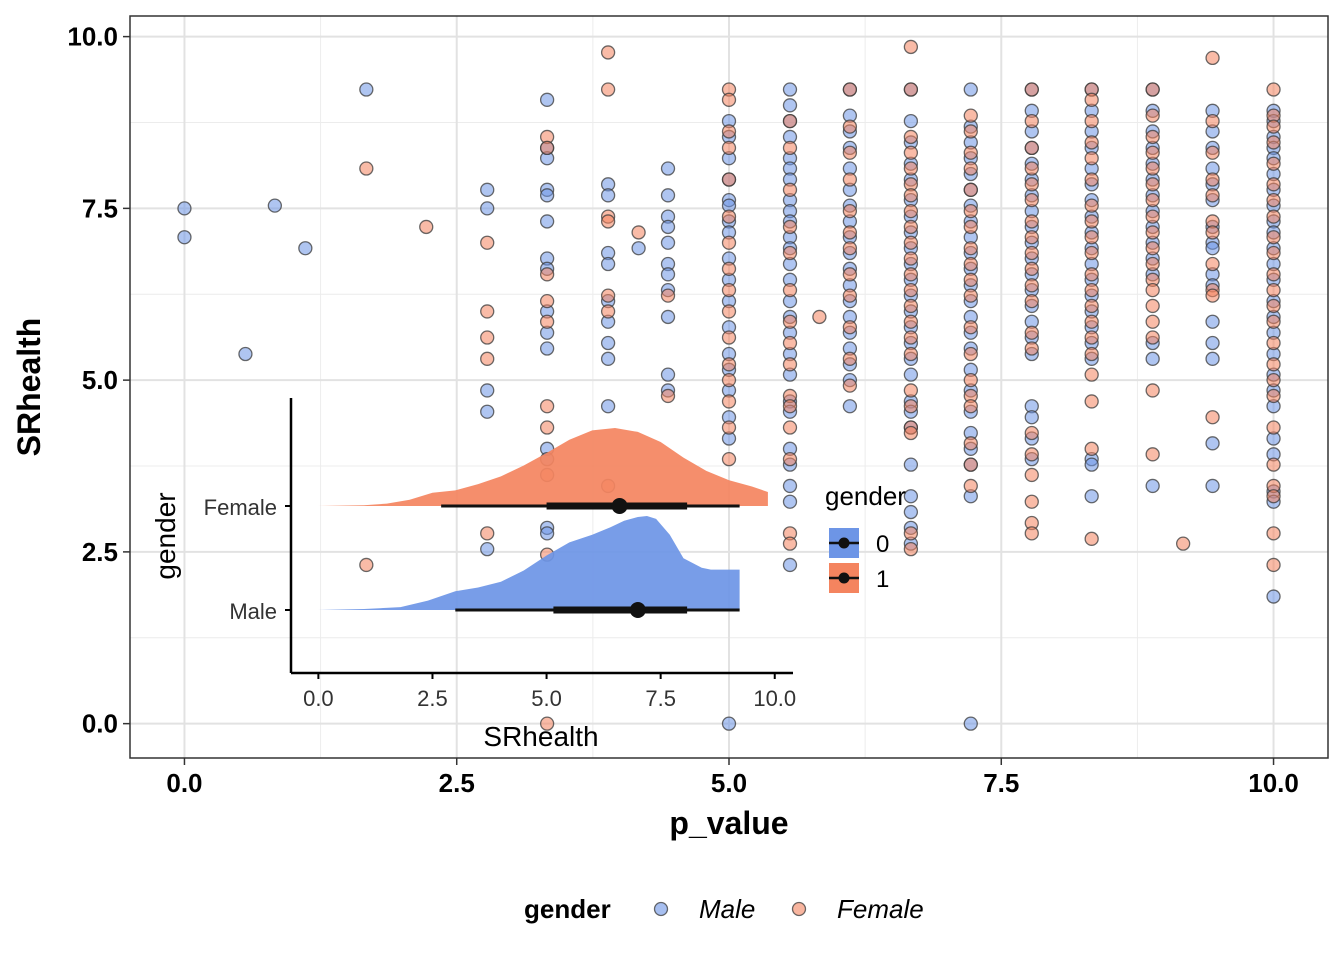 This screenshot has height=960, width=1344. What do you see at coordinates (844, 543) in the screenshot?
I see `inset-legend-key-point` at bounding box center [844, 543].